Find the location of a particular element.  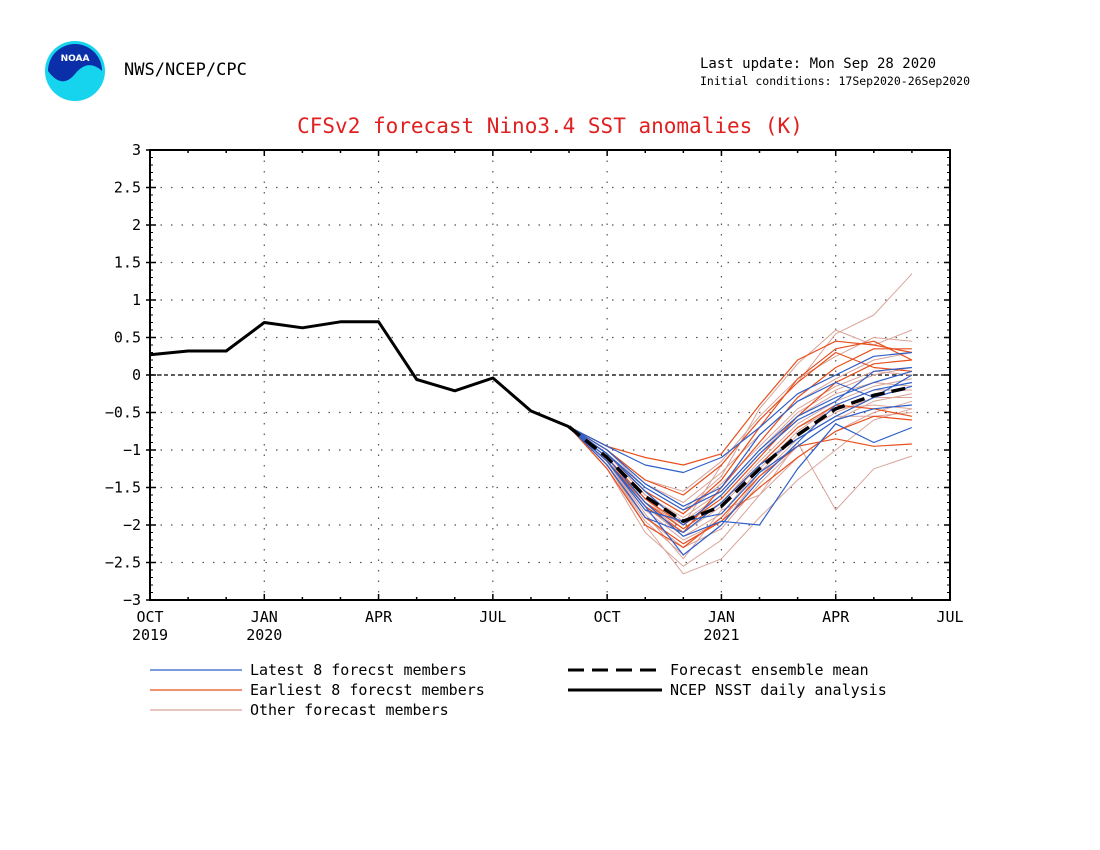

org-label: NWS/NCEP/CPC is located at coordinates (185, 70).